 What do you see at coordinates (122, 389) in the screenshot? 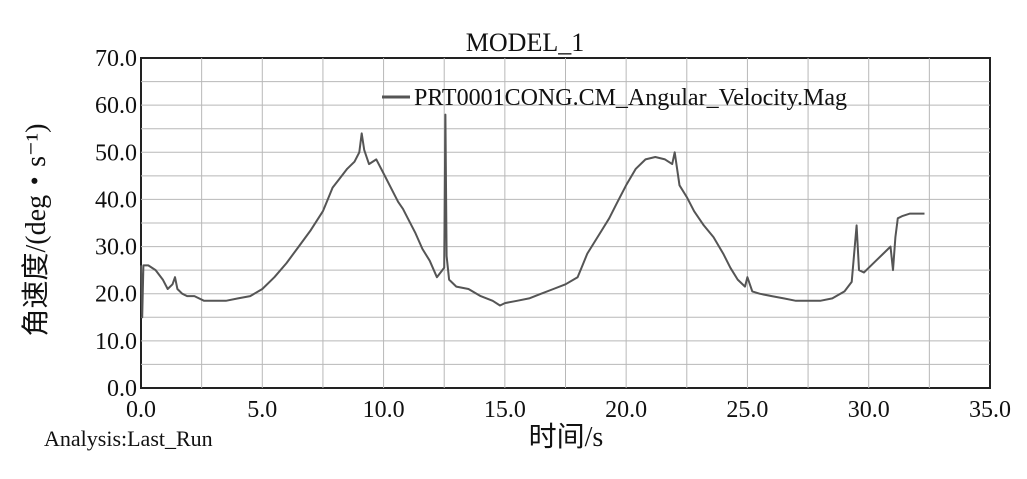
I see `y-tick-label: 0.0` at bounding box center [122, 389].